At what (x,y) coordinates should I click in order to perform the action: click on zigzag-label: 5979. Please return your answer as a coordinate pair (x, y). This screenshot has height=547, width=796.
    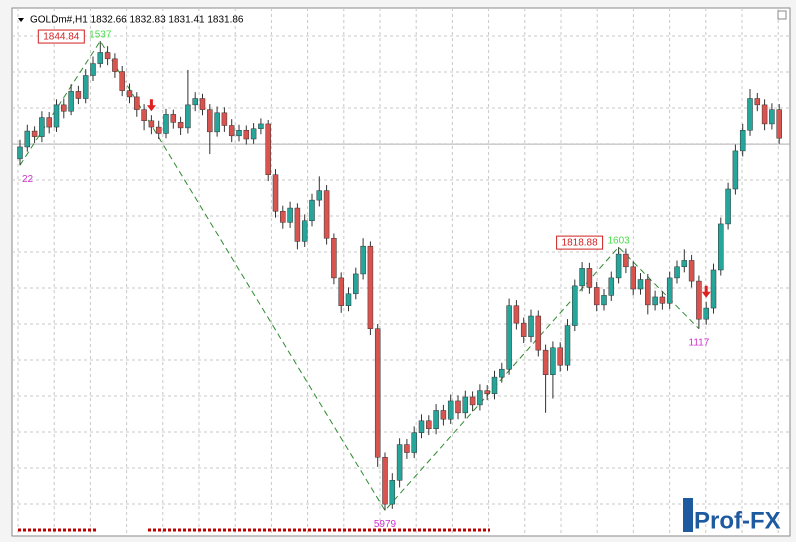
    Looking at the image, I should click on (385, 524).